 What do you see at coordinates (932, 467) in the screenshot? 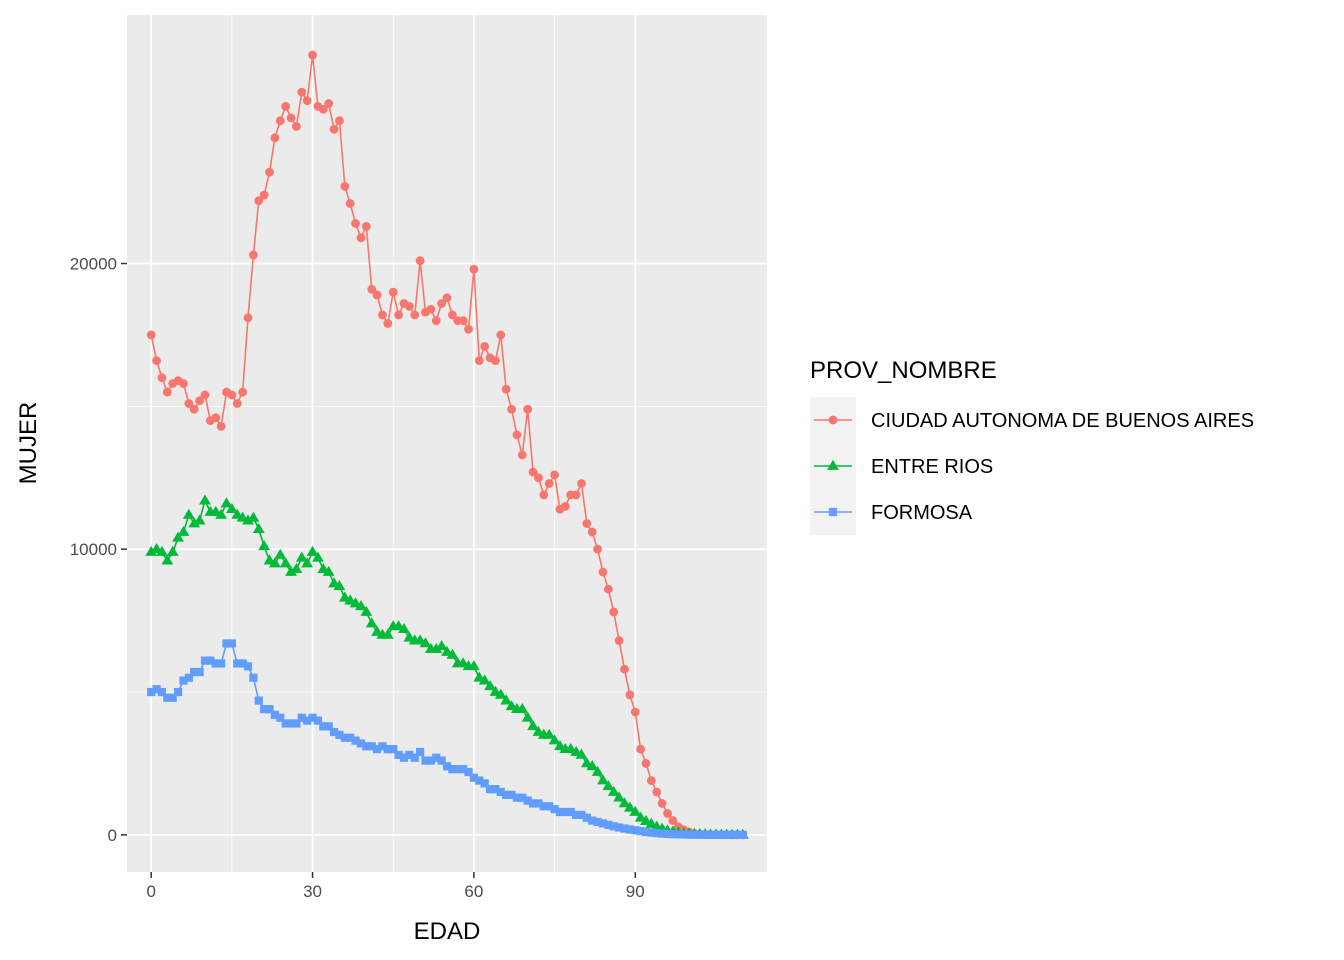
I see `legend-label: ENTRE RIOS` at bounding box center [932, 467].